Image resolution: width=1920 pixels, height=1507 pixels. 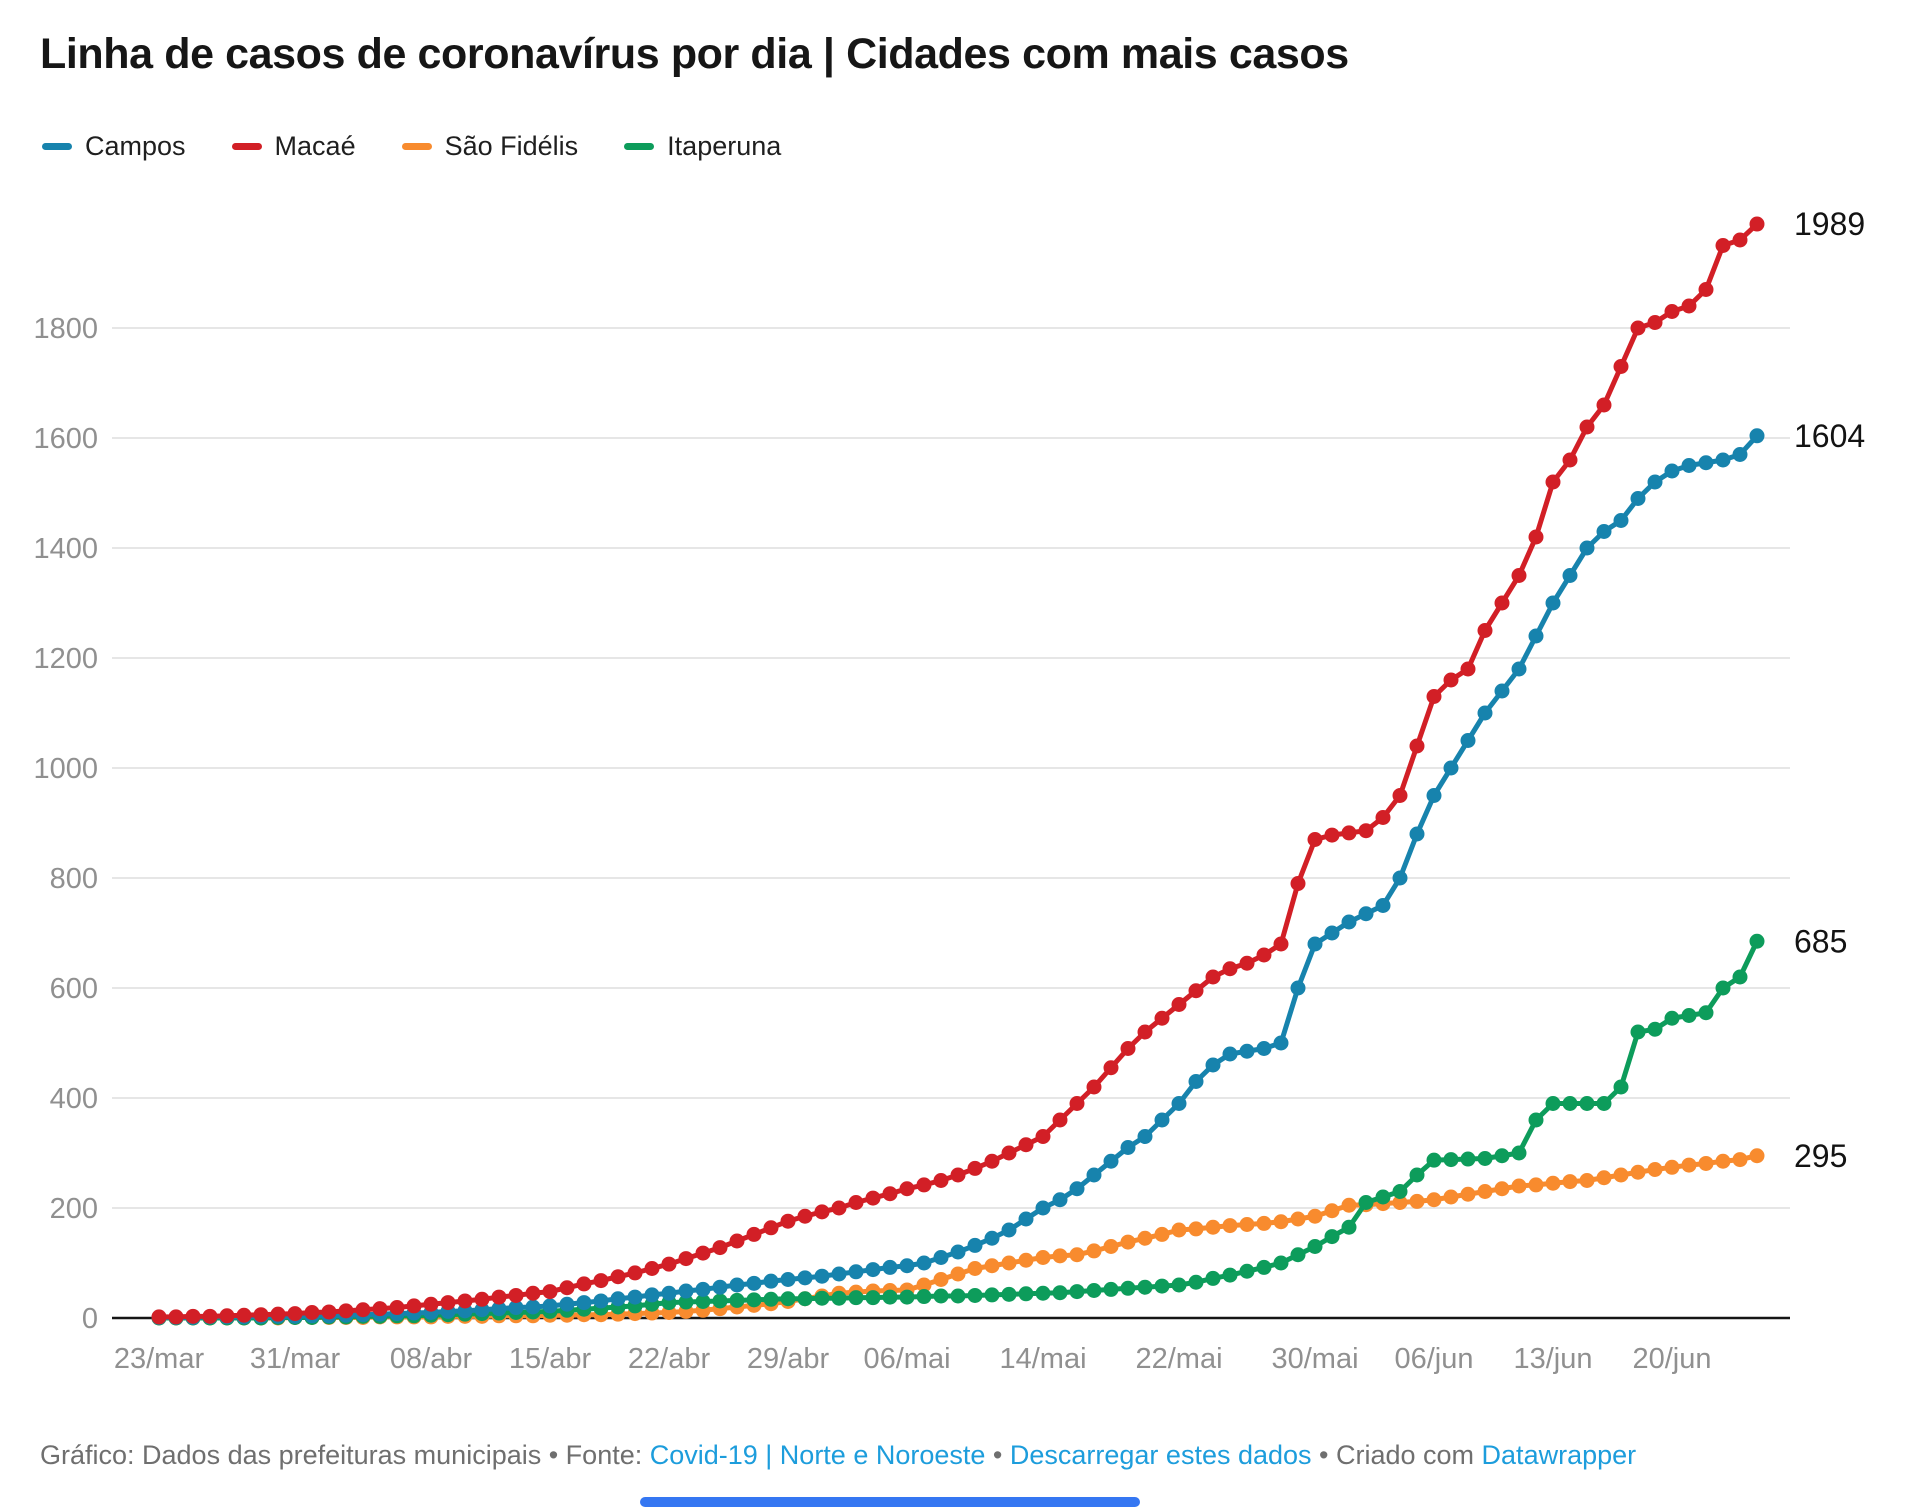 What do you see at coordinates (65, 329) in the screenshot?
I see `y-axis-label-1800: 1800` at bounding box center [65, 329].